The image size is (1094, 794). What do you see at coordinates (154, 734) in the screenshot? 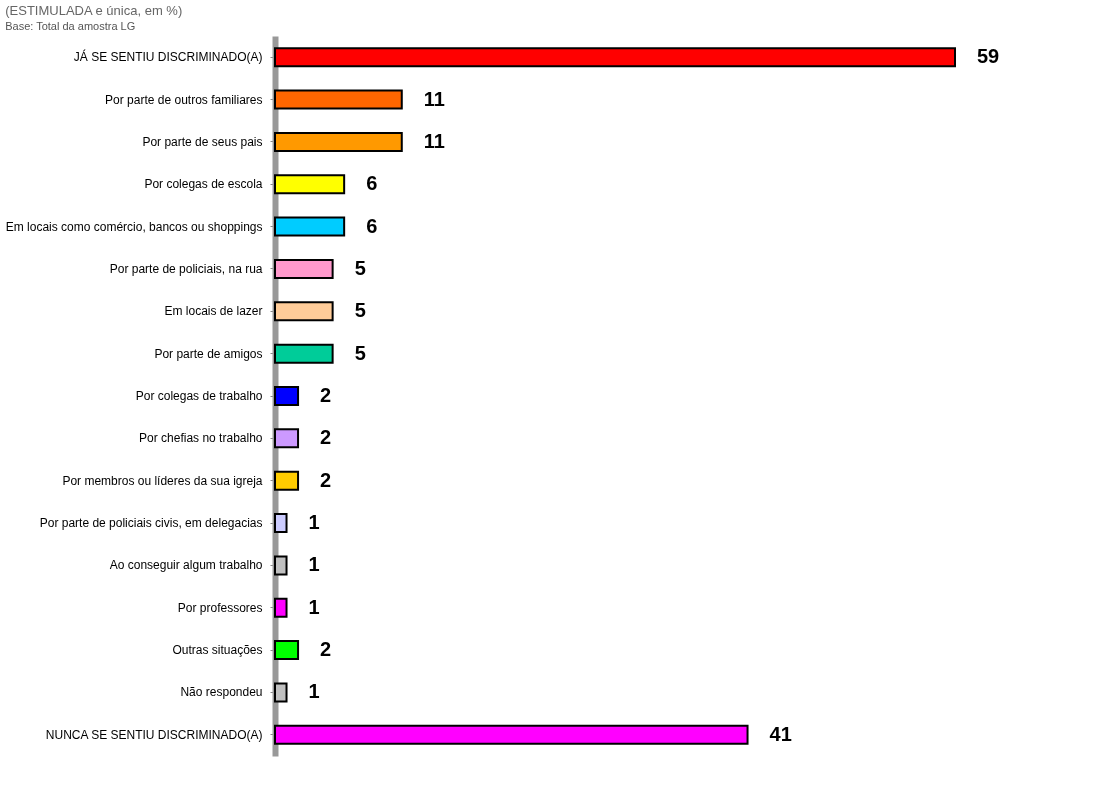
I see `y-tick-label: NUNCA SE SENTIU DISCRIMINADO(A)` at bounding box center [154, 734].